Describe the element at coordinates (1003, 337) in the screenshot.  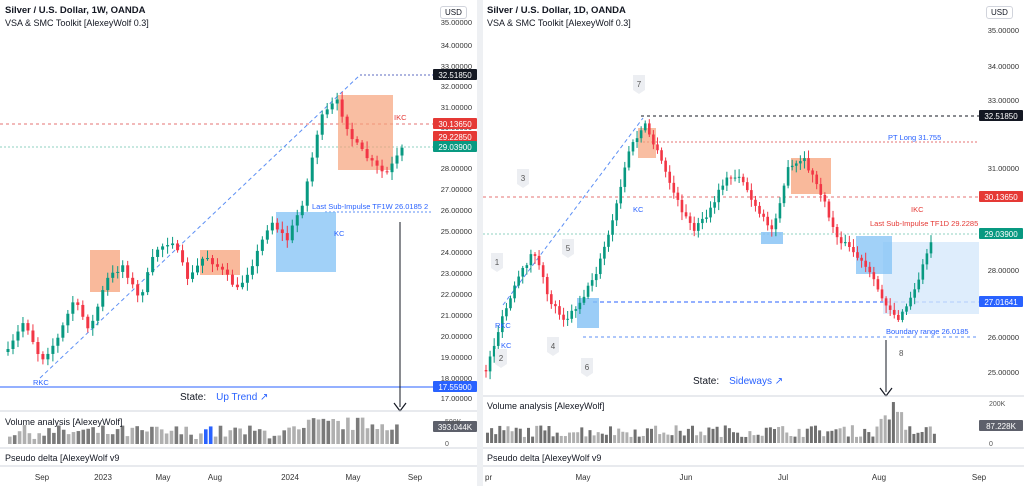
I see `right-price-tick: 26.00000` at that location.